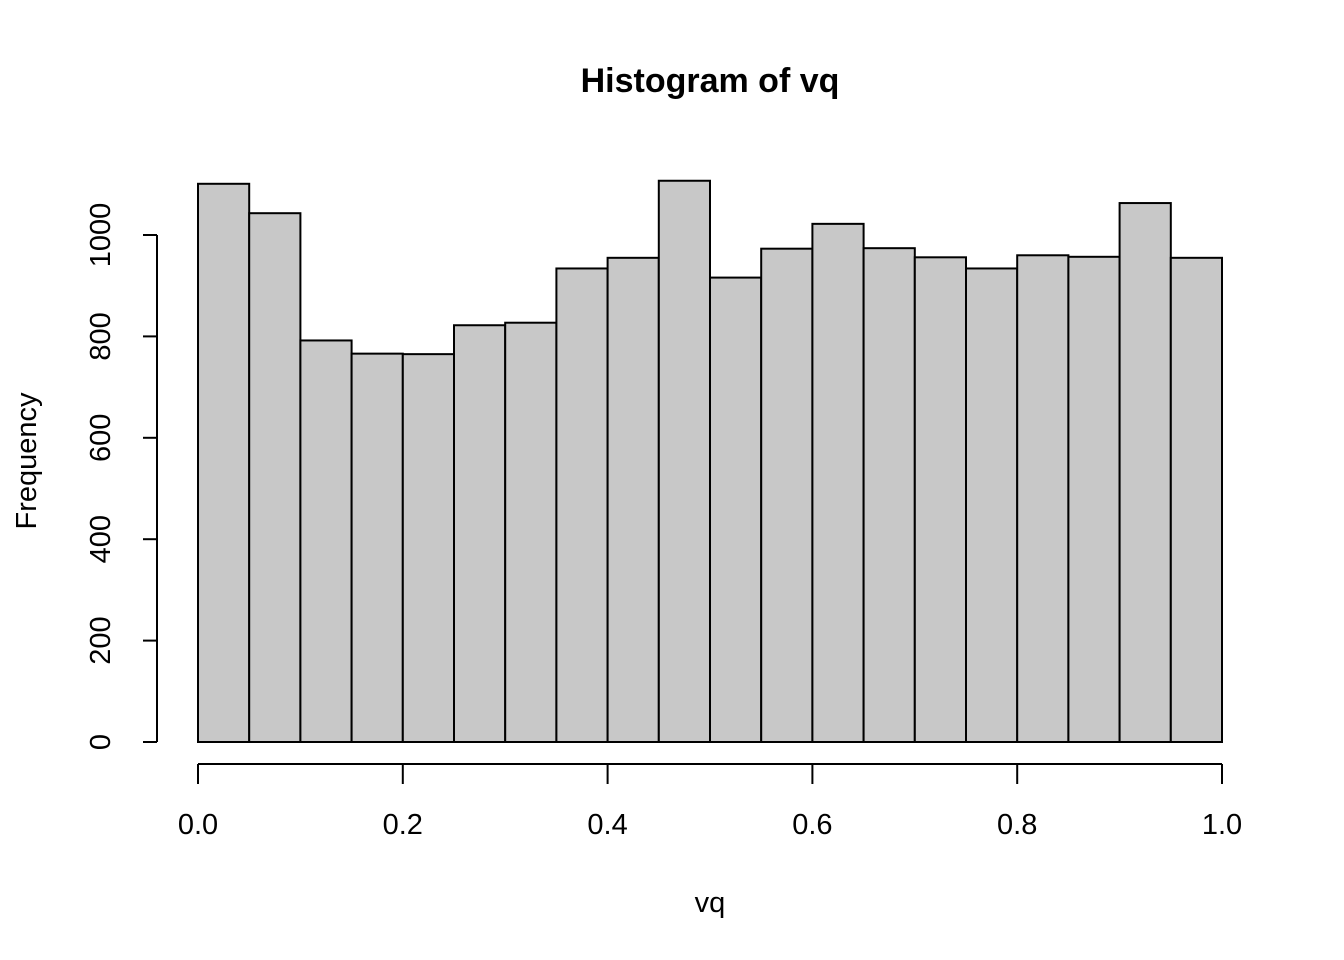 Image resolution: width=1344 pixels, height=960 pixels. What do you see at coordinates (607, 825) in the screenshot?
I see `x-tick-label: 0.4` at bounding box center [607, 825].